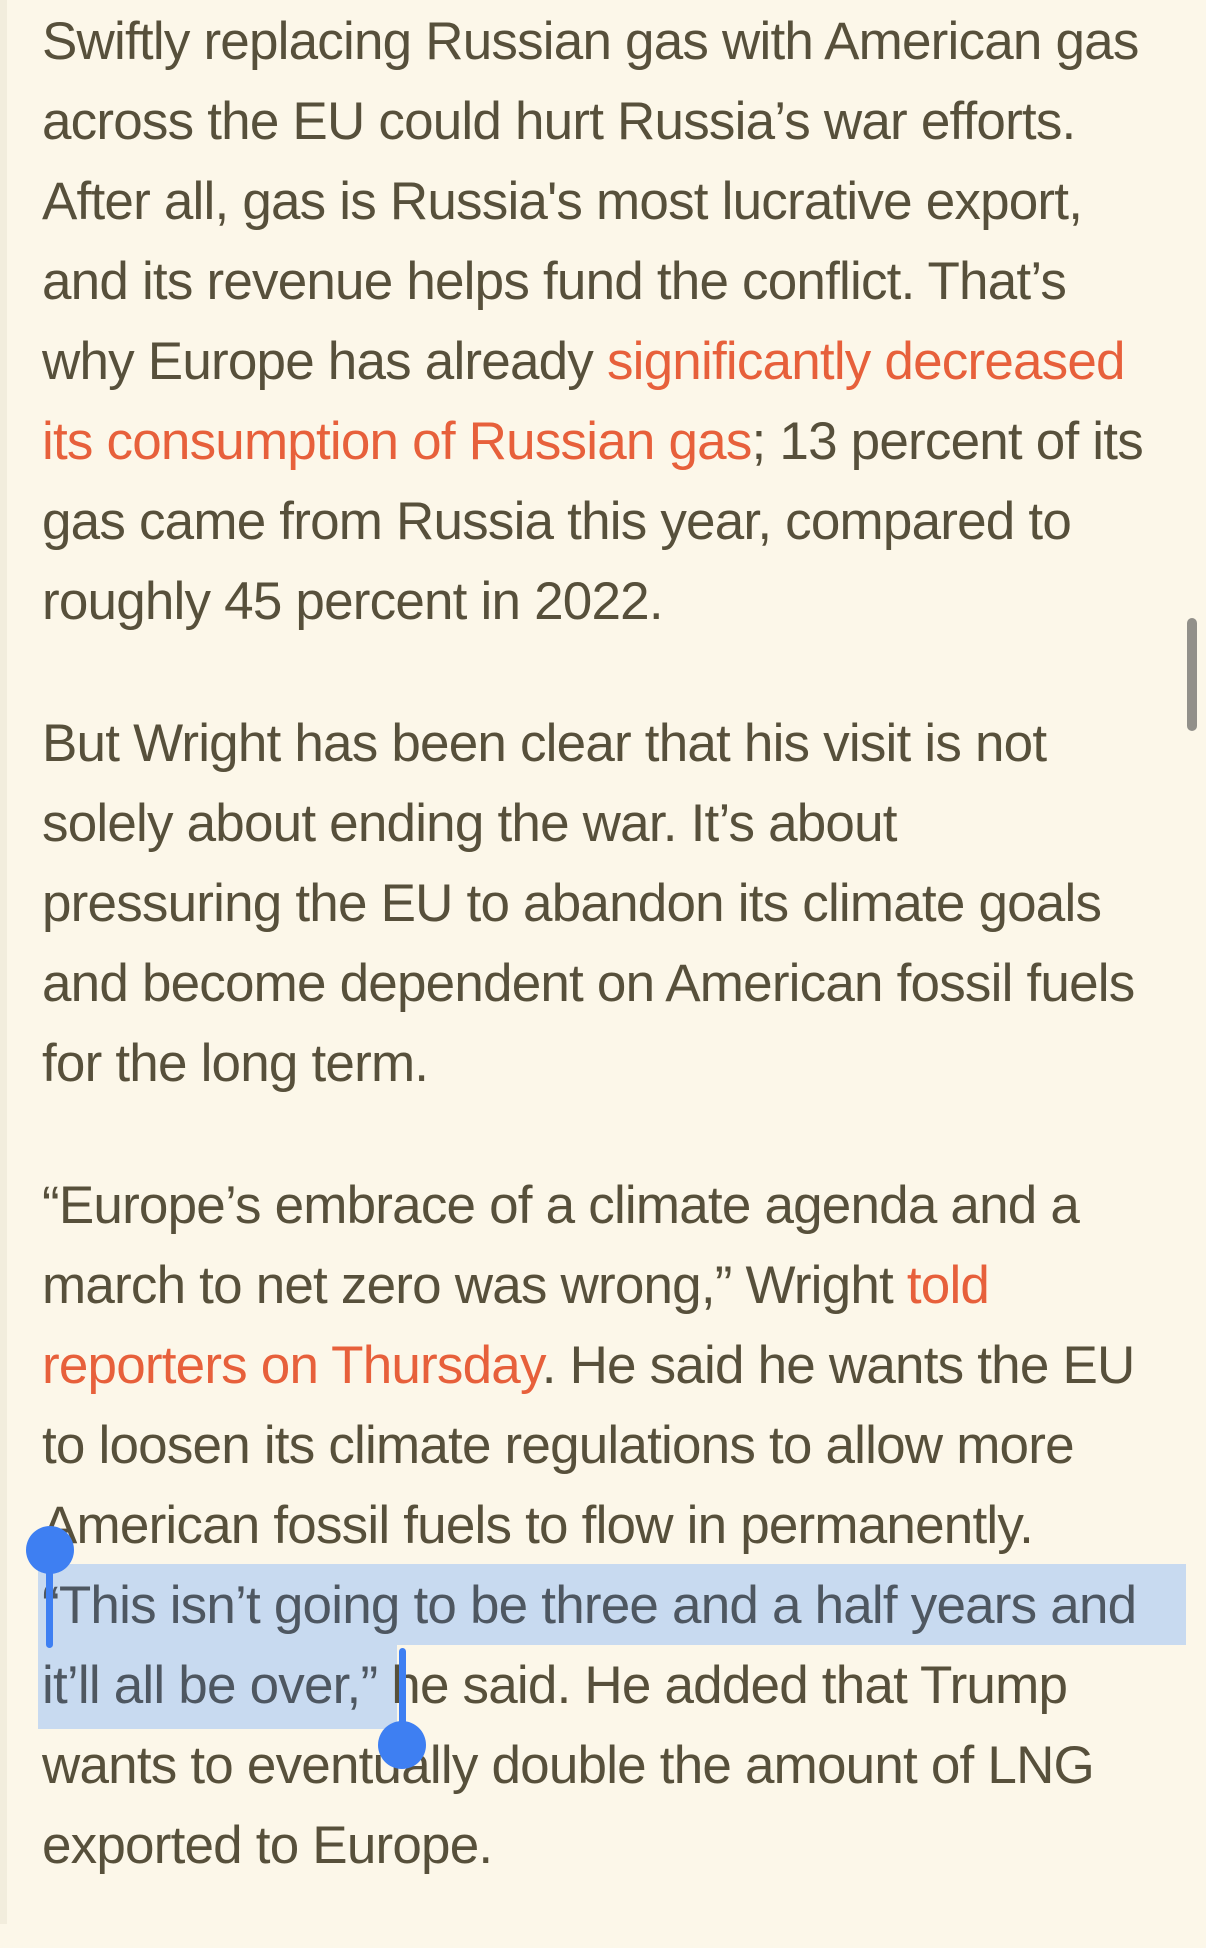 Image resolution: width=1206 pixels, height=1948 pixels. I want to click on selection-handle-start-dot, so click(50, 1550).